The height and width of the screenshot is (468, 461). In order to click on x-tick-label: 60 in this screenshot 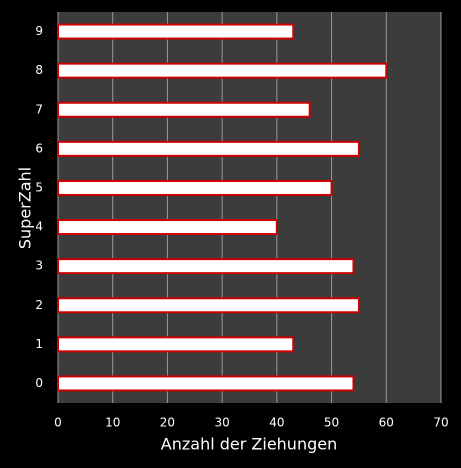, I will do `click(386, 423)`.